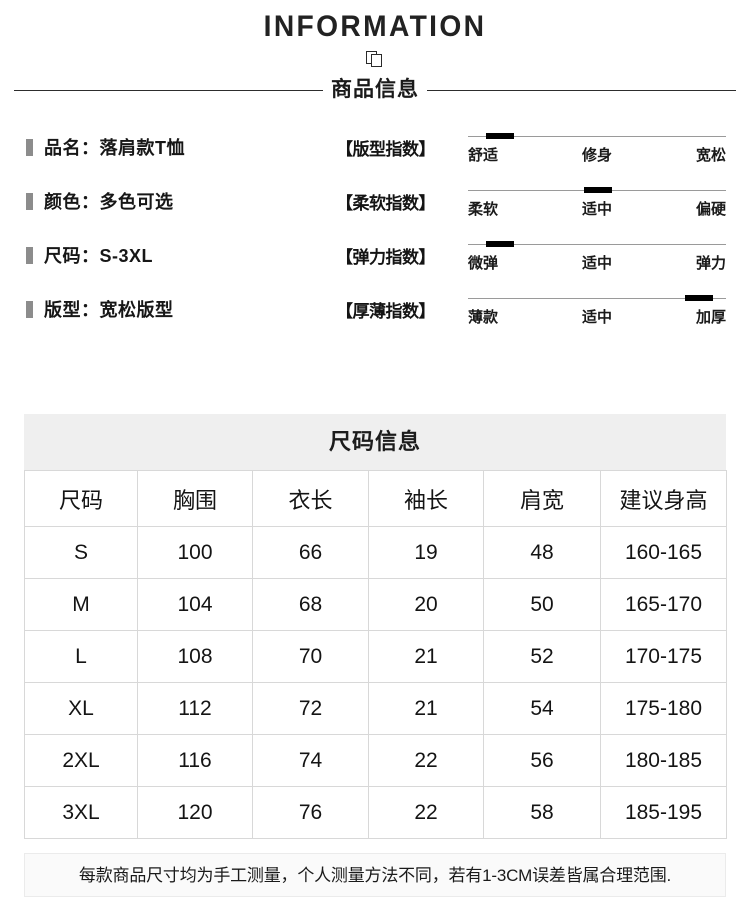 This screenshot has height=912, width=750. I want to click on meter-tick-labels: 微弹 适中 弹力, so click(597, 262).